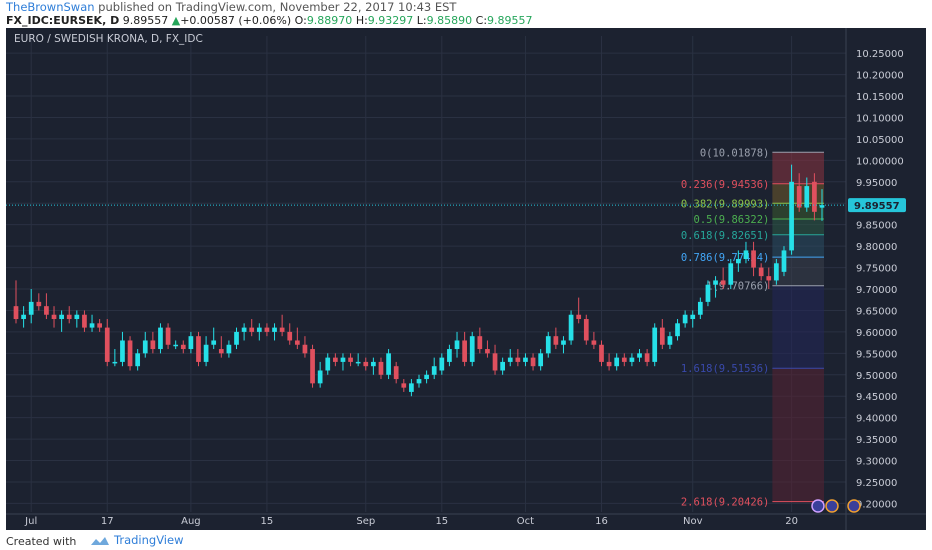 The image size is (932, 550). What do you see at coordinates (329, 20) in the screenshot?
I see `open-value: 9.88970` at bounding box center [329, 20].